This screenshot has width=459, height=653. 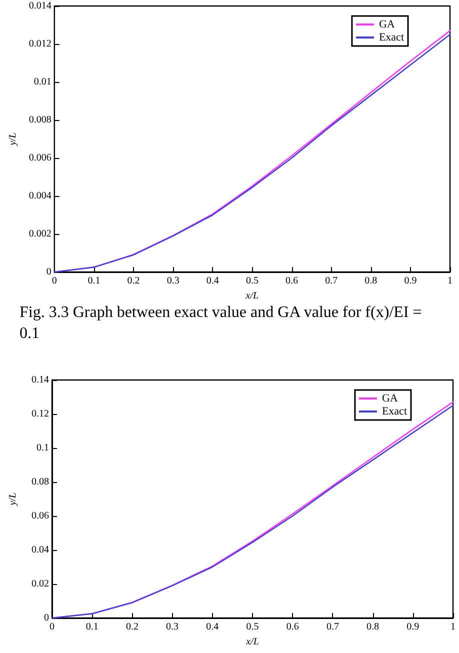 I want to click on y-tick-label: 0.004, so click(x=40, y=196).